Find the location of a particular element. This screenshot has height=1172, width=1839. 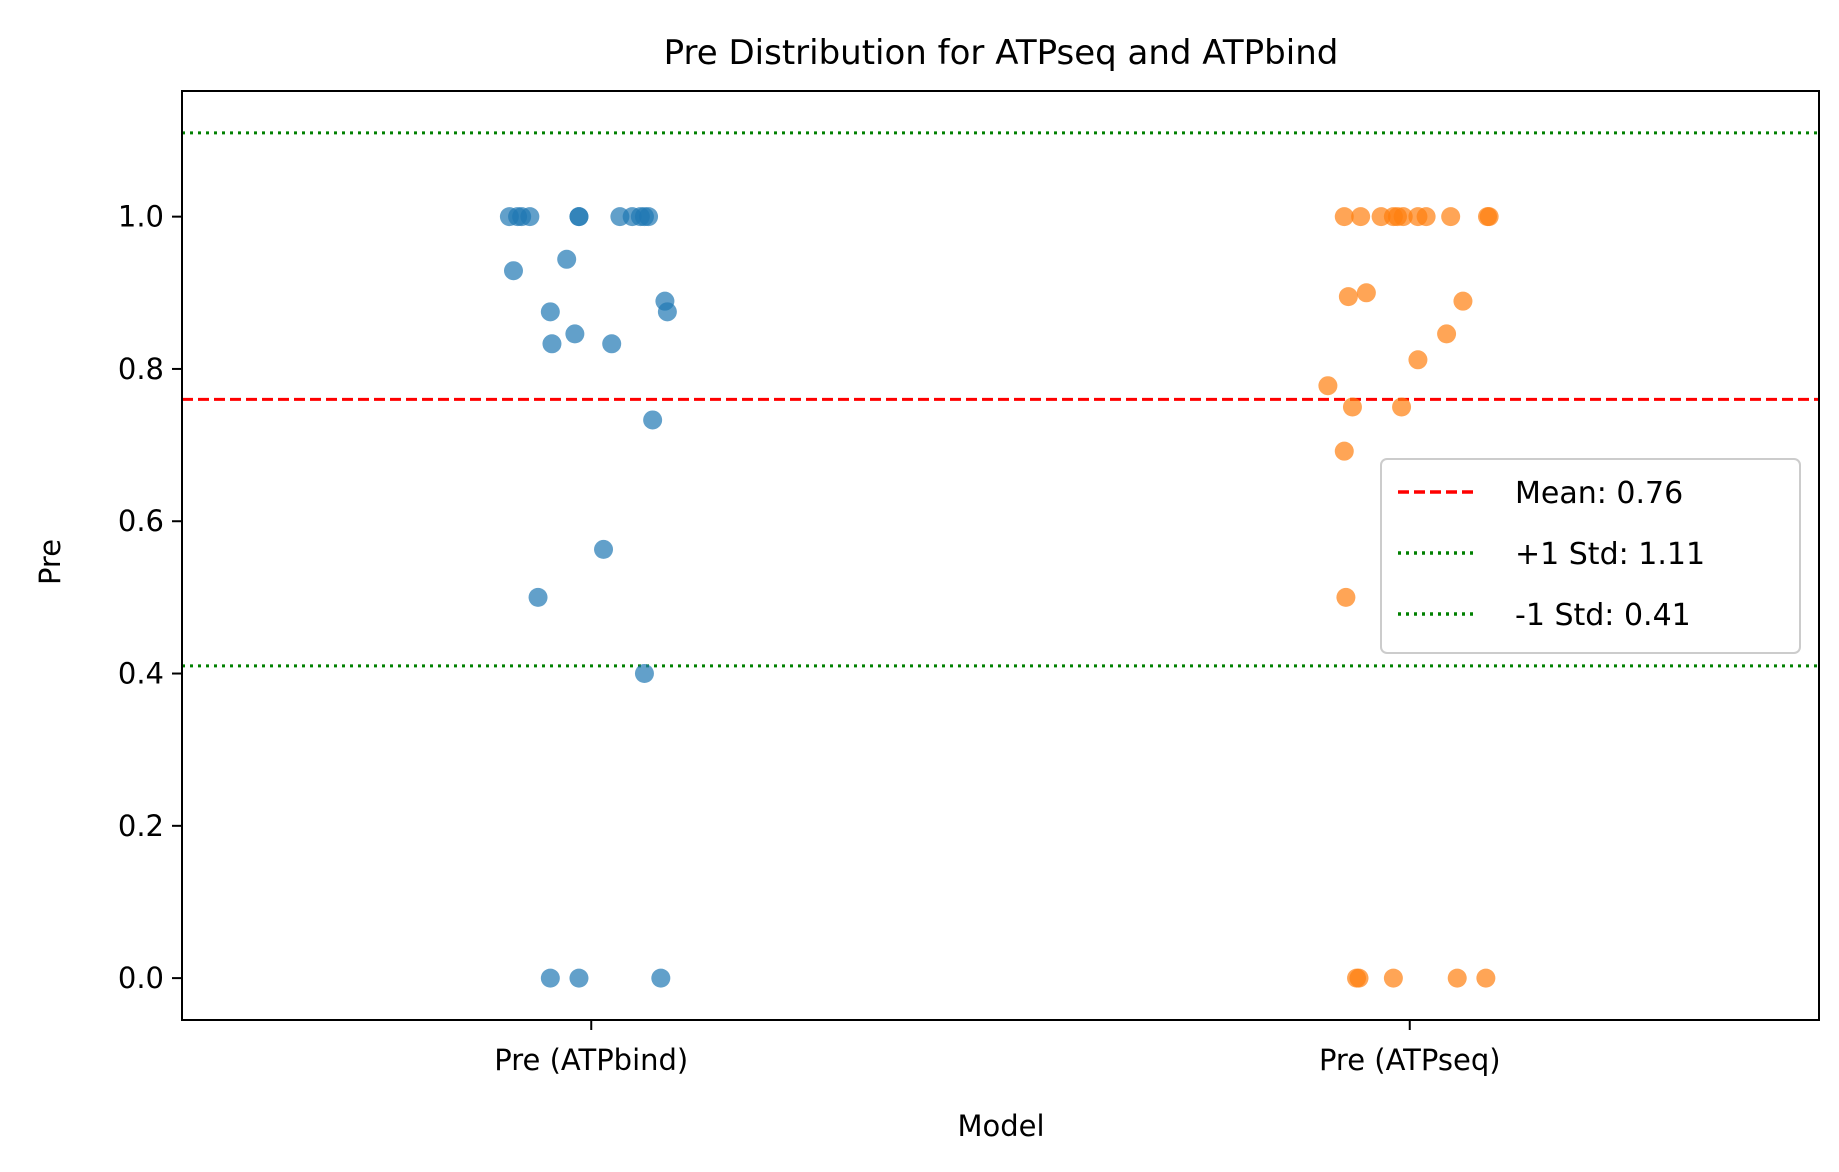

y-axis-ticks: 0.0 0.2 0.4 0.6 0.8 1.0 is located at coordinates (150, 597).